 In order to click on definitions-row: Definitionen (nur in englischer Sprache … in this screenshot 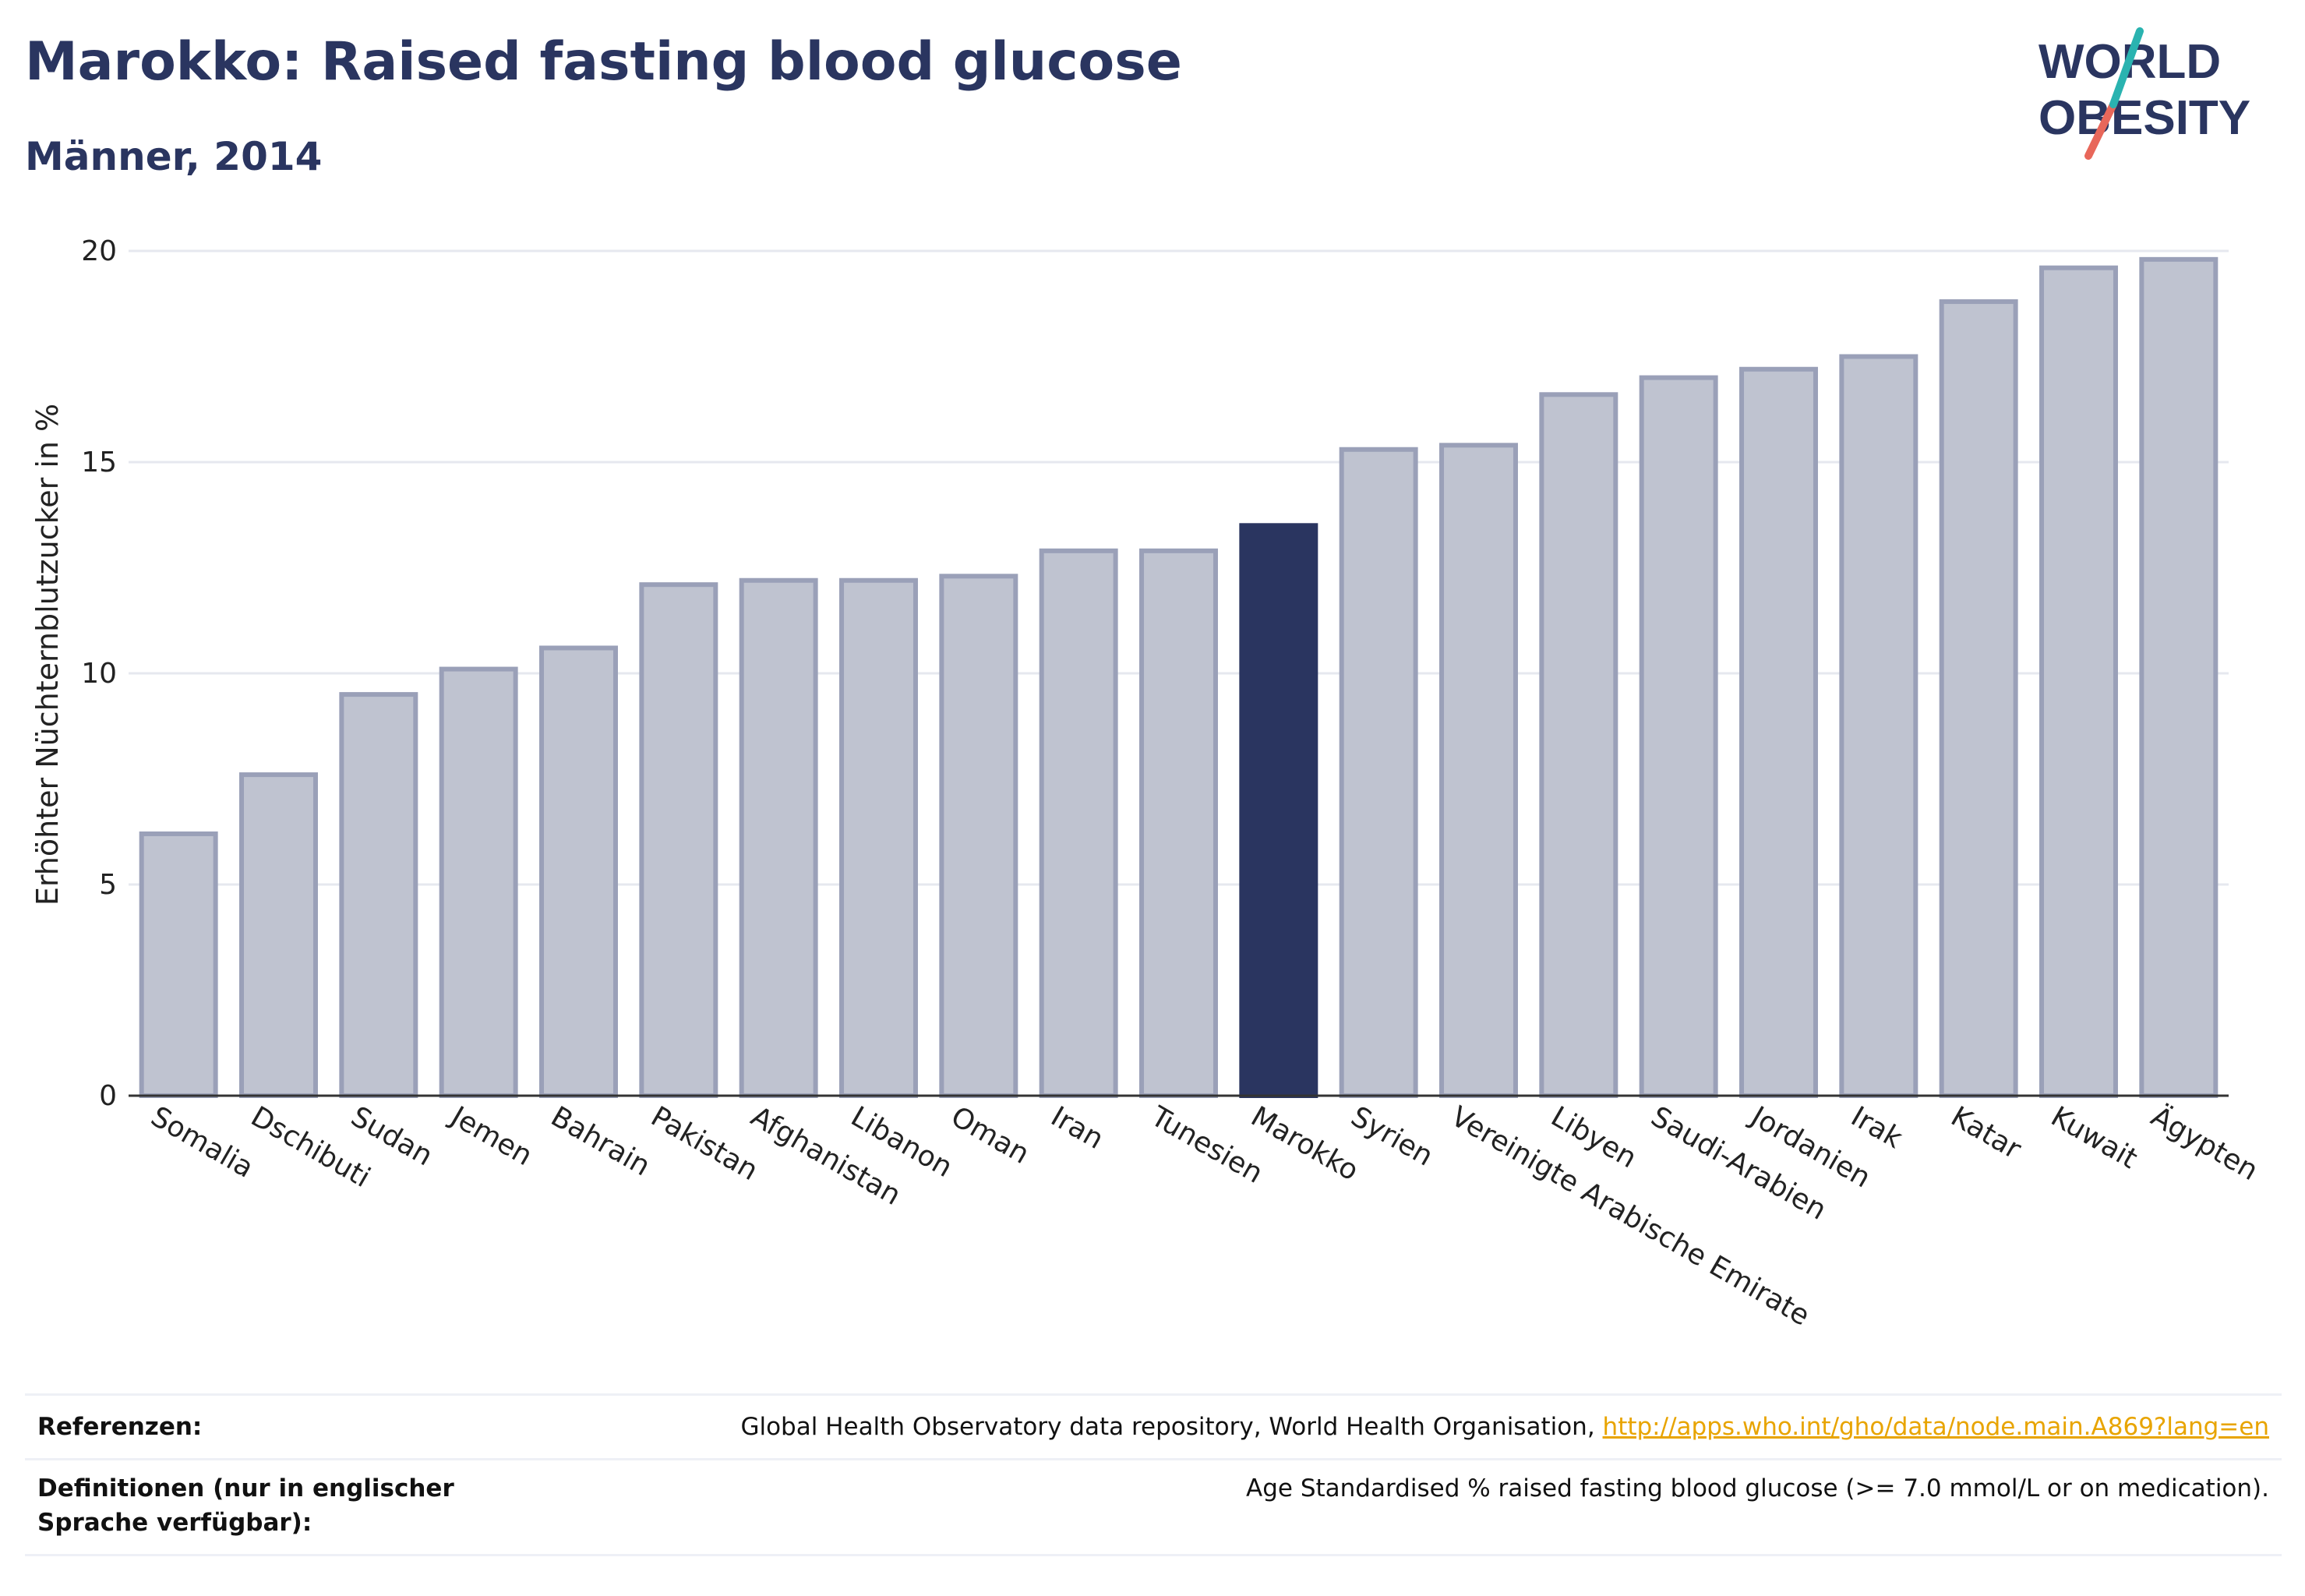, I will do `click(1153, 1507)`.